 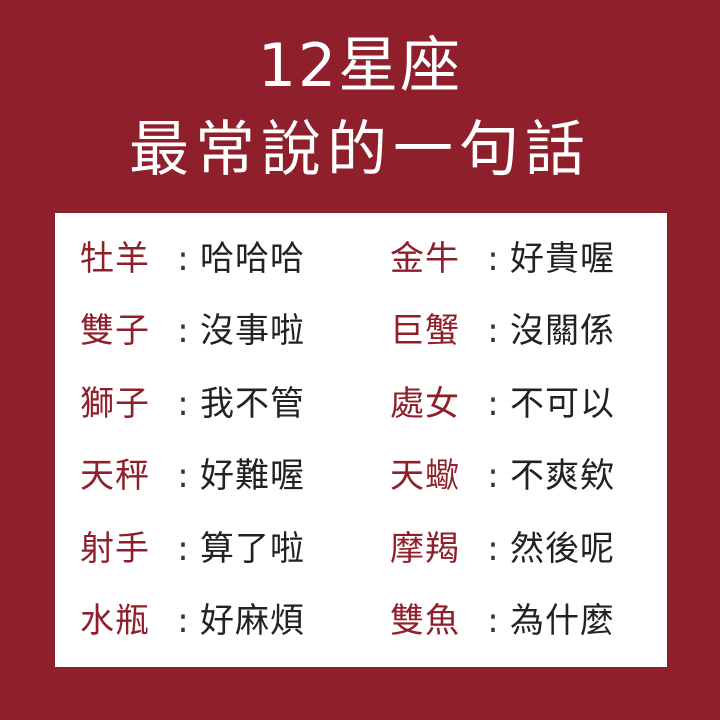 I want to click on sign-label: 牡羊, so click(x=115, y=259).